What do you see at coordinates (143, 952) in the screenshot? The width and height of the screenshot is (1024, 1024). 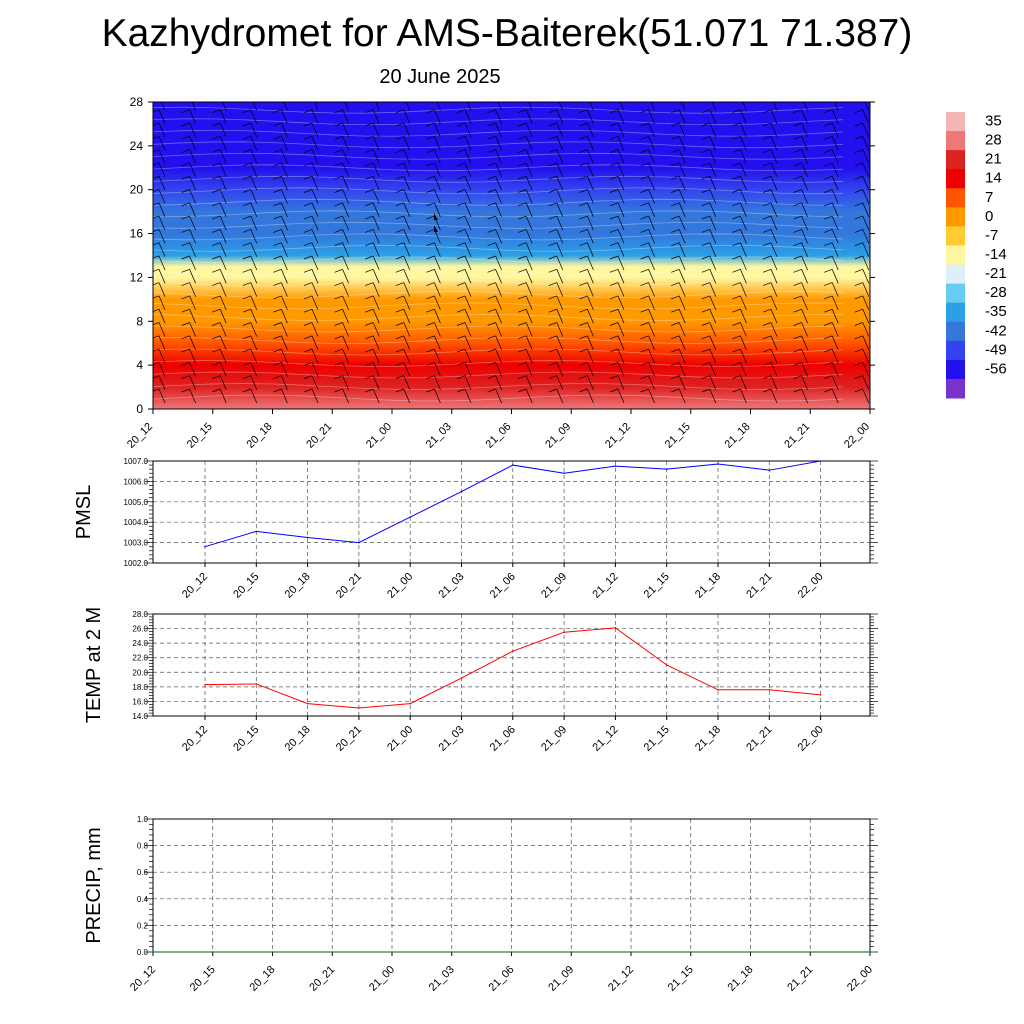 I see `y-tick-label: 0.0` at bounding box center [143, 952].